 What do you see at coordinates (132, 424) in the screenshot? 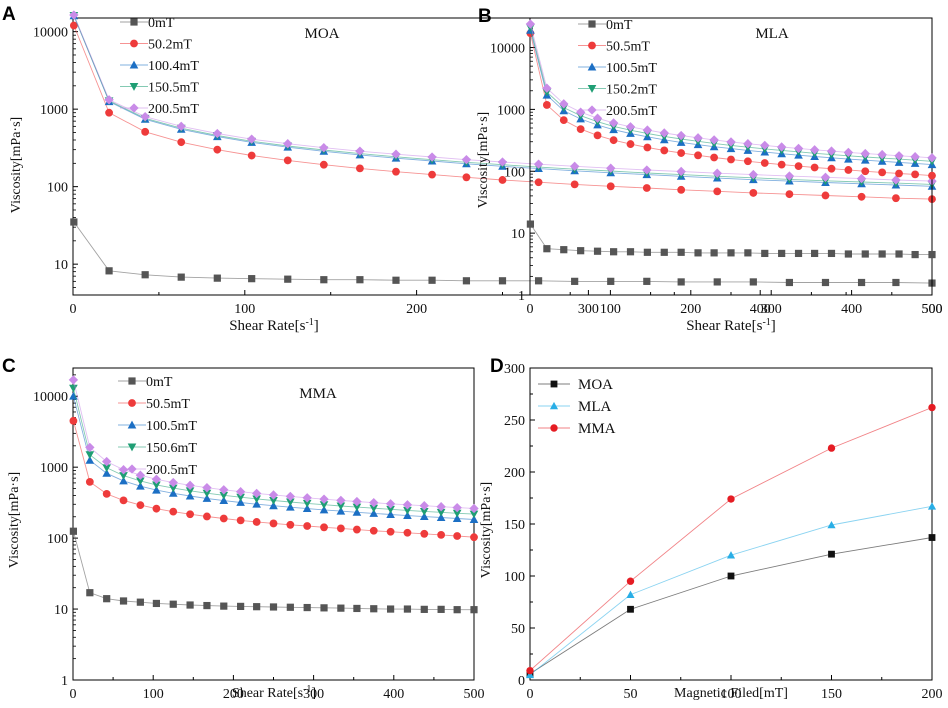
I see `panel-c-legend-marker` at bounding box center [132, 424].